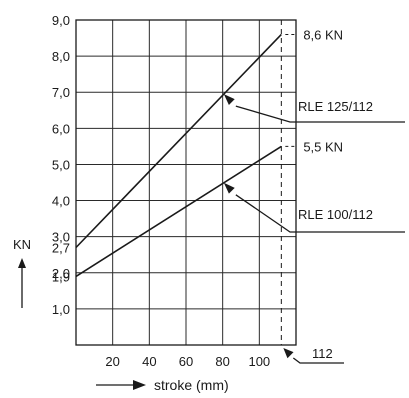  I want to click on stroke-112-leader, so click(318, 360).